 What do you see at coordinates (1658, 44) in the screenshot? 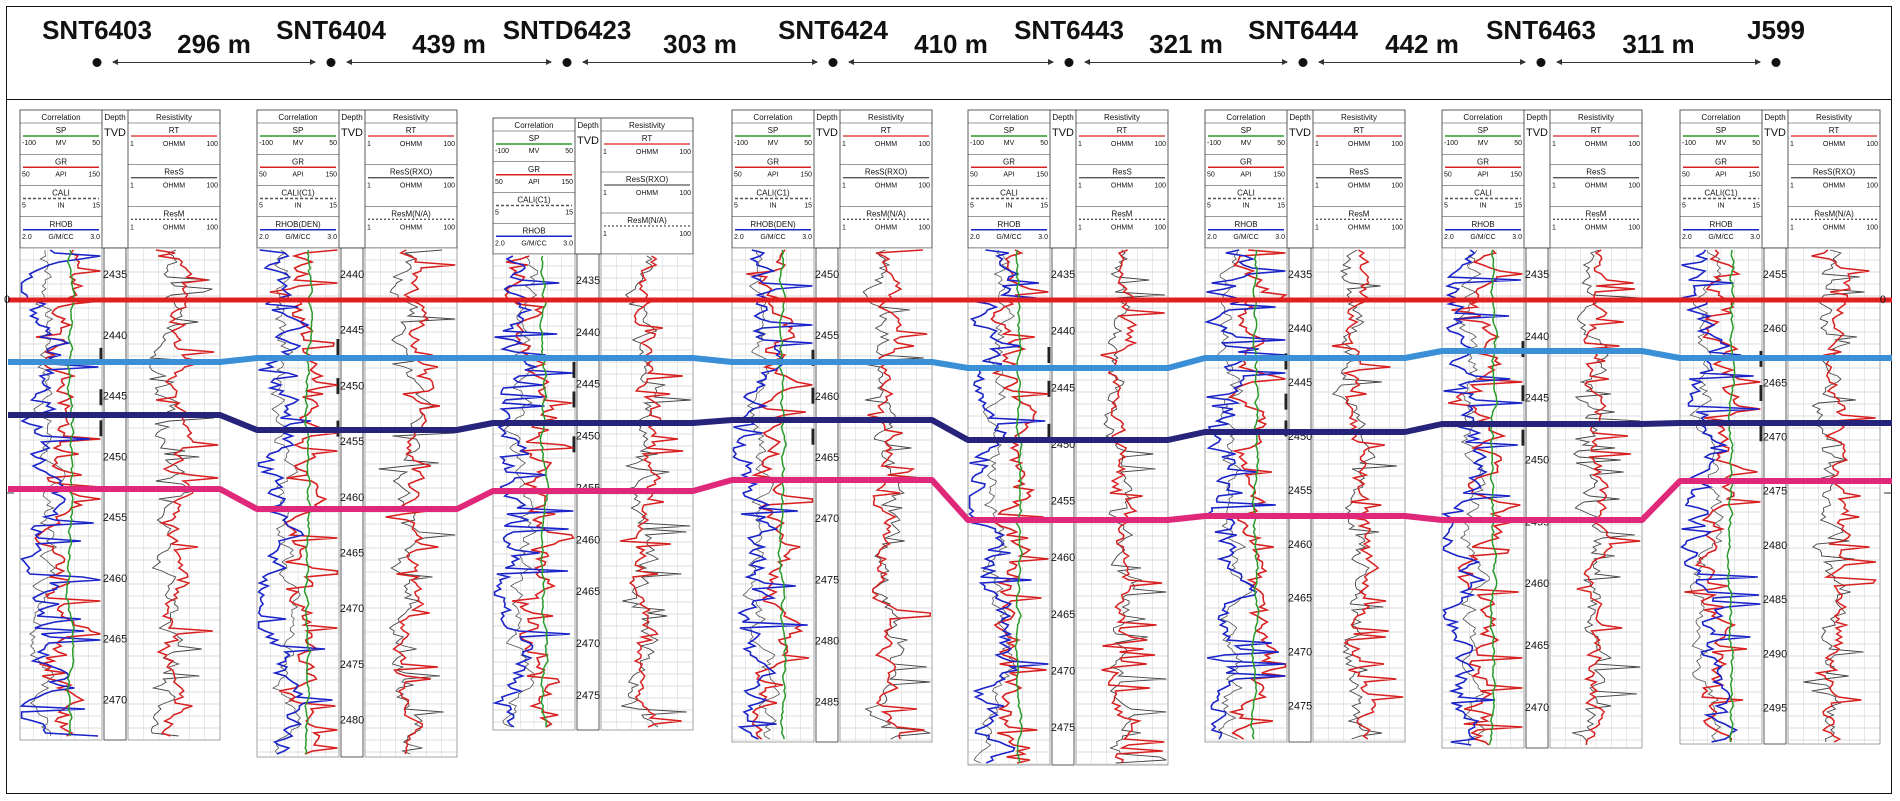
I see `well-spacing-label: 311 m` at bounding box center [1658, 44].